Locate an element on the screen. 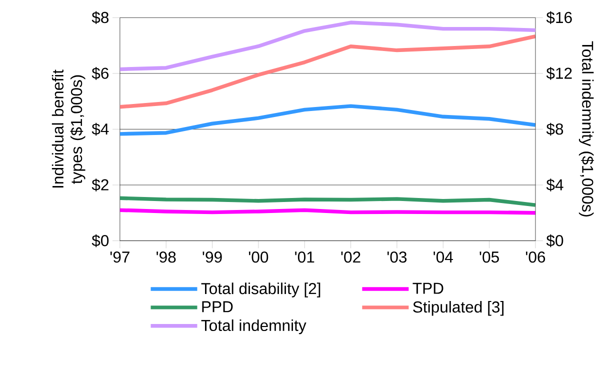  legend-label: TPD is located at coordinates (428, 288).